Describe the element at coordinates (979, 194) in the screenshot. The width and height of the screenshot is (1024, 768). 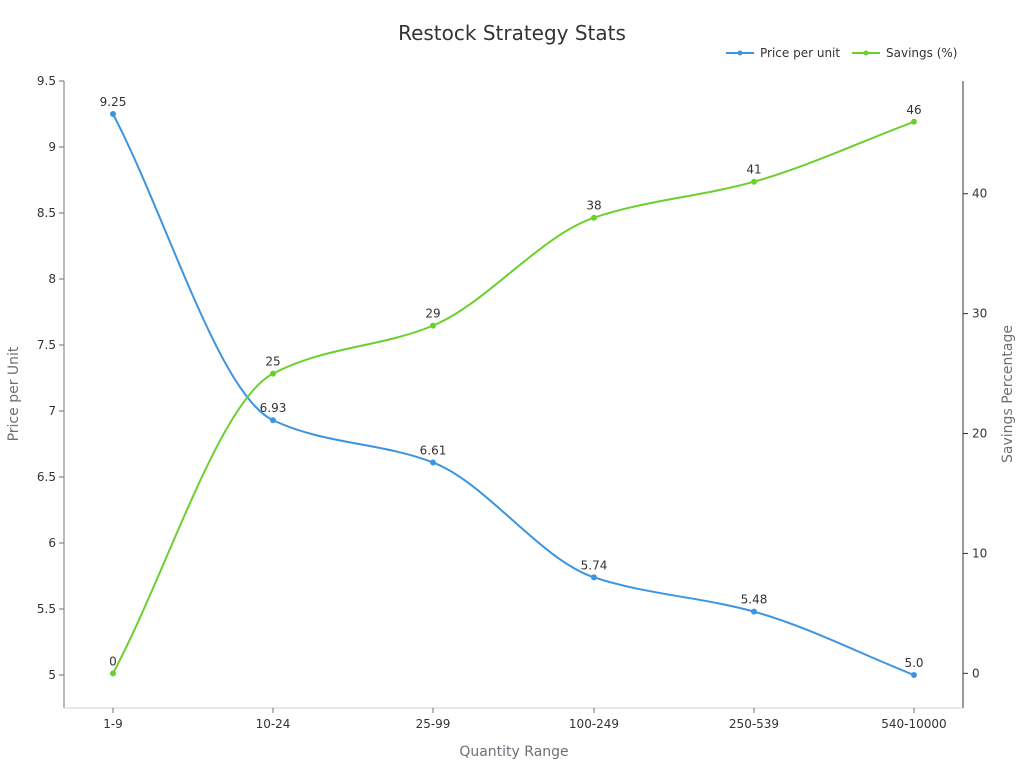
I see `y-right-tick-label: 40` at that location.